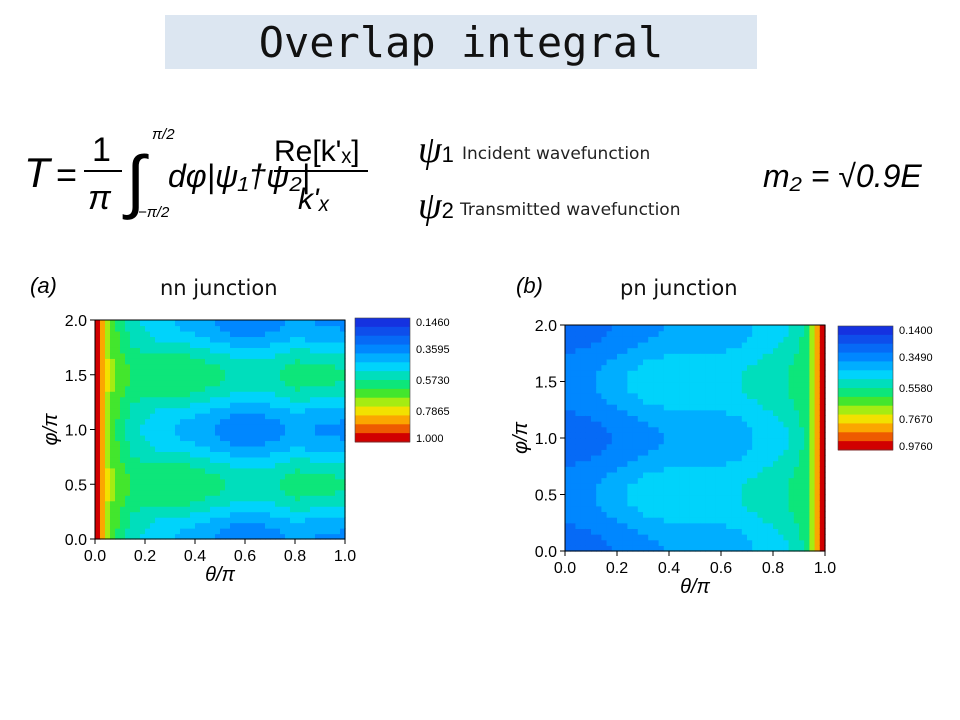 The height and width of the screenshot is (720, 960). Describe the element at coordinates (433, 350) in the screenshot. I see `colorbar-label: 0.3595` at that location.